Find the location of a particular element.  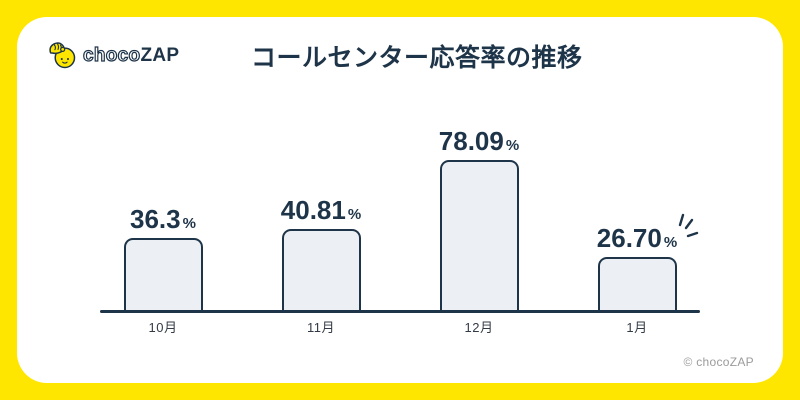

value-label: 78.09% is located at coordinates (479, 141).